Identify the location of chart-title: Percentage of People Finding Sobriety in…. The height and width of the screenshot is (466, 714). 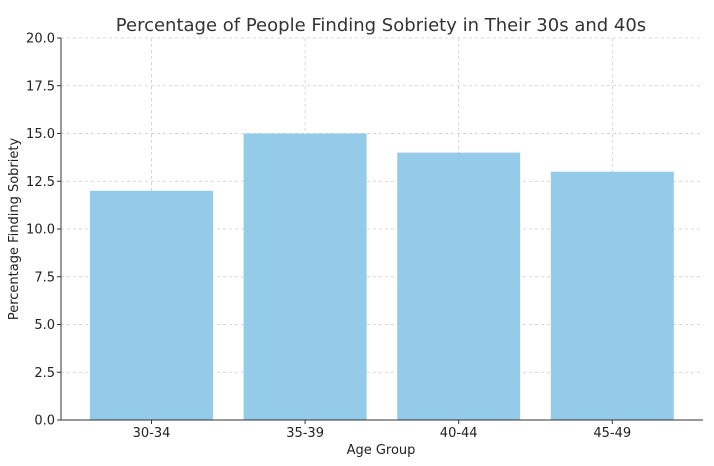
(381, 25).